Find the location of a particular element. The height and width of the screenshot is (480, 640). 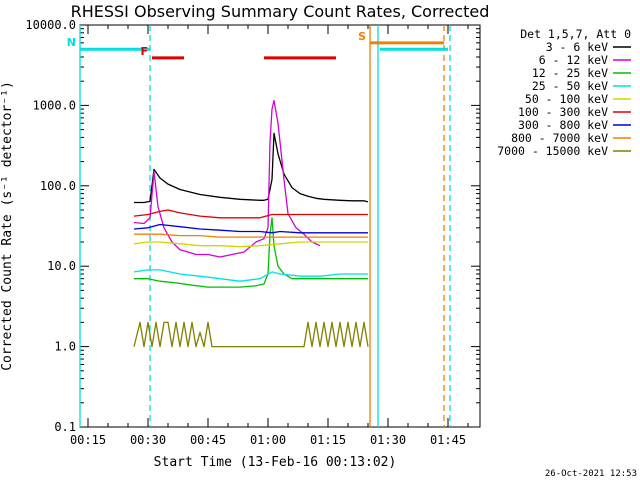

legend-entry: 800 - 7000 keV is located at coordinates (559, 138).